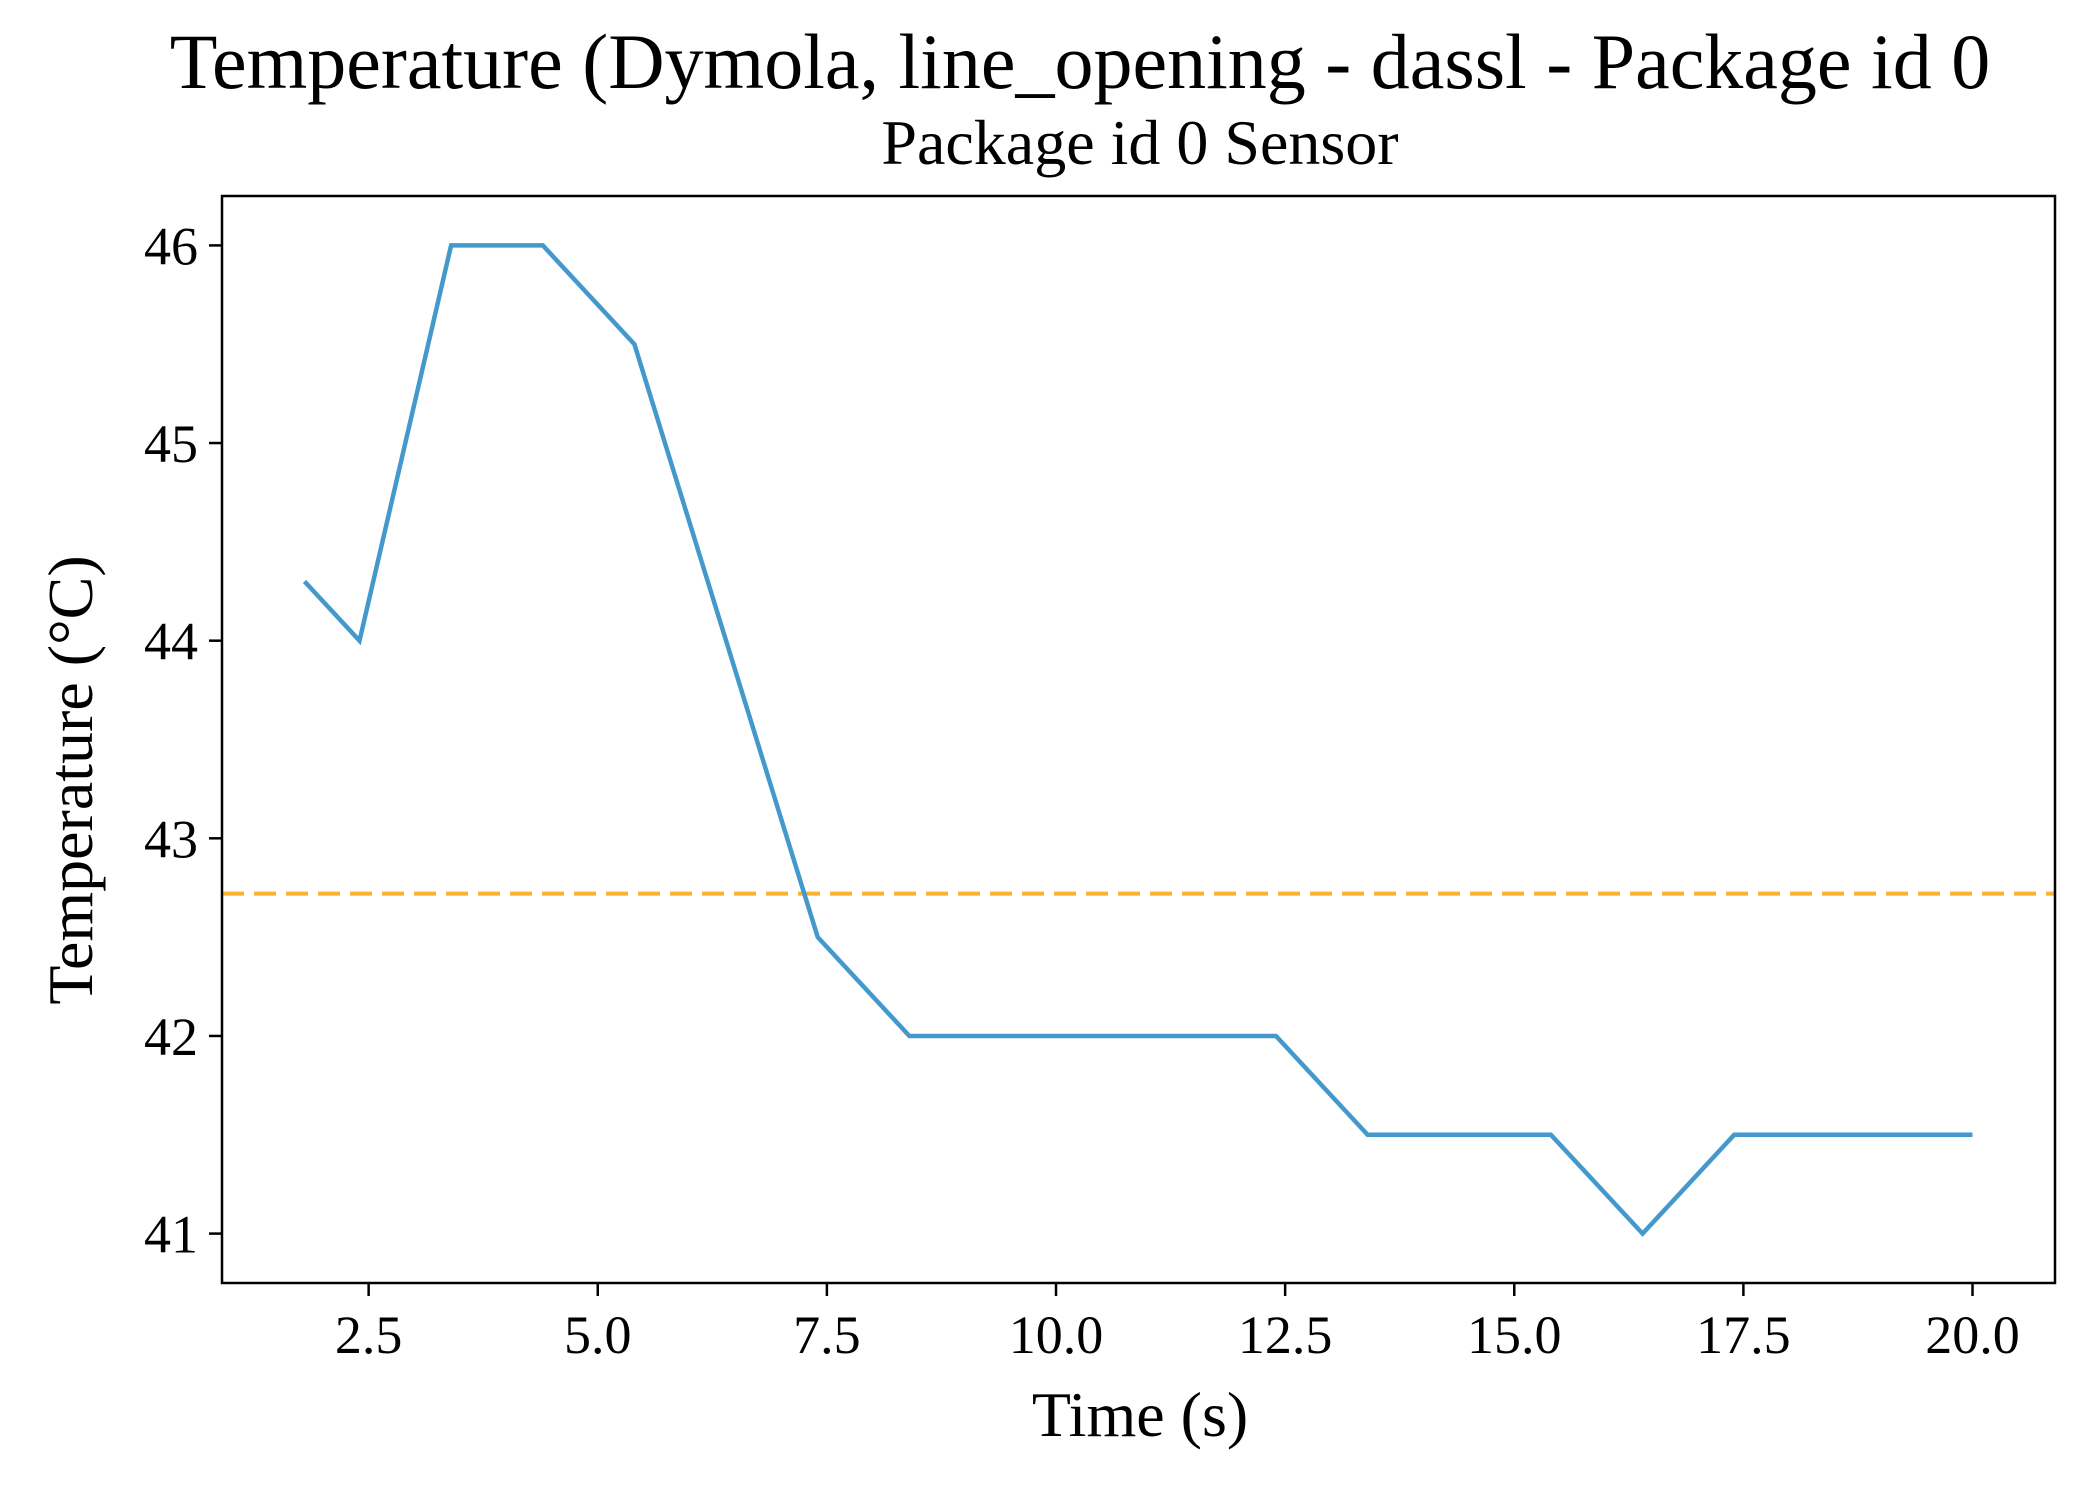  Describe the element at coordinates (171, 246) in the screenshot. I see `y-tick-label: 46` at that location.